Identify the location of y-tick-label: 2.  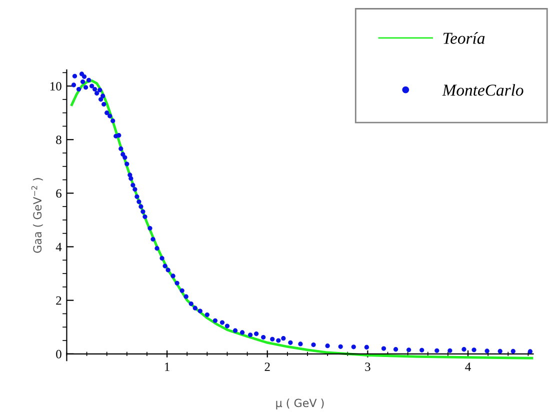
(59, 300).